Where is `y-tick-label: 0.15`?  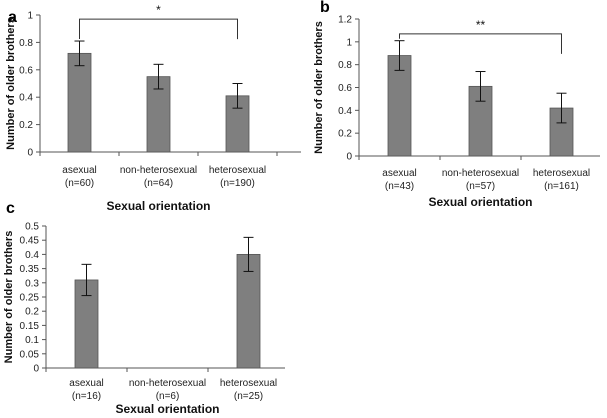 y-tick-label: 0.15 is located at coordinates (30, 326).